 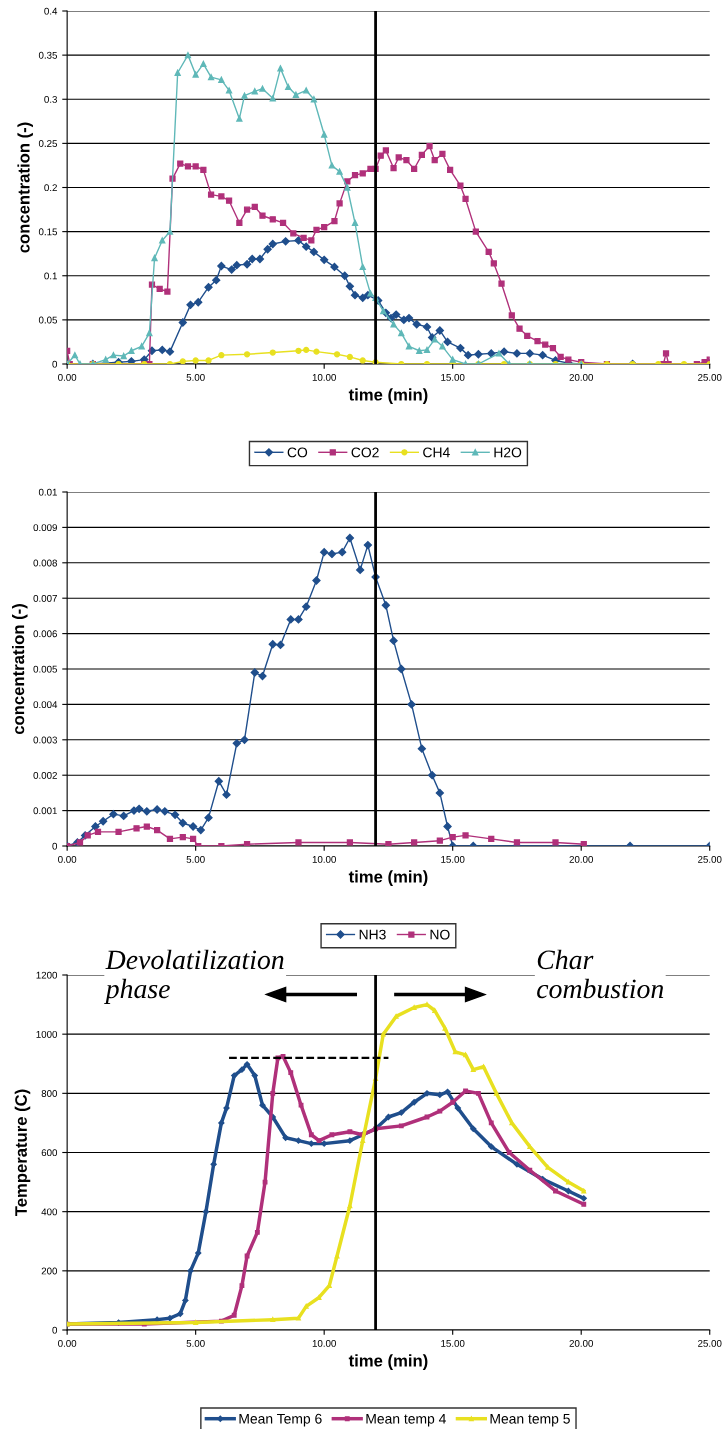 I want to click on y-tick-label: 600, so click(x=49, y=1153).